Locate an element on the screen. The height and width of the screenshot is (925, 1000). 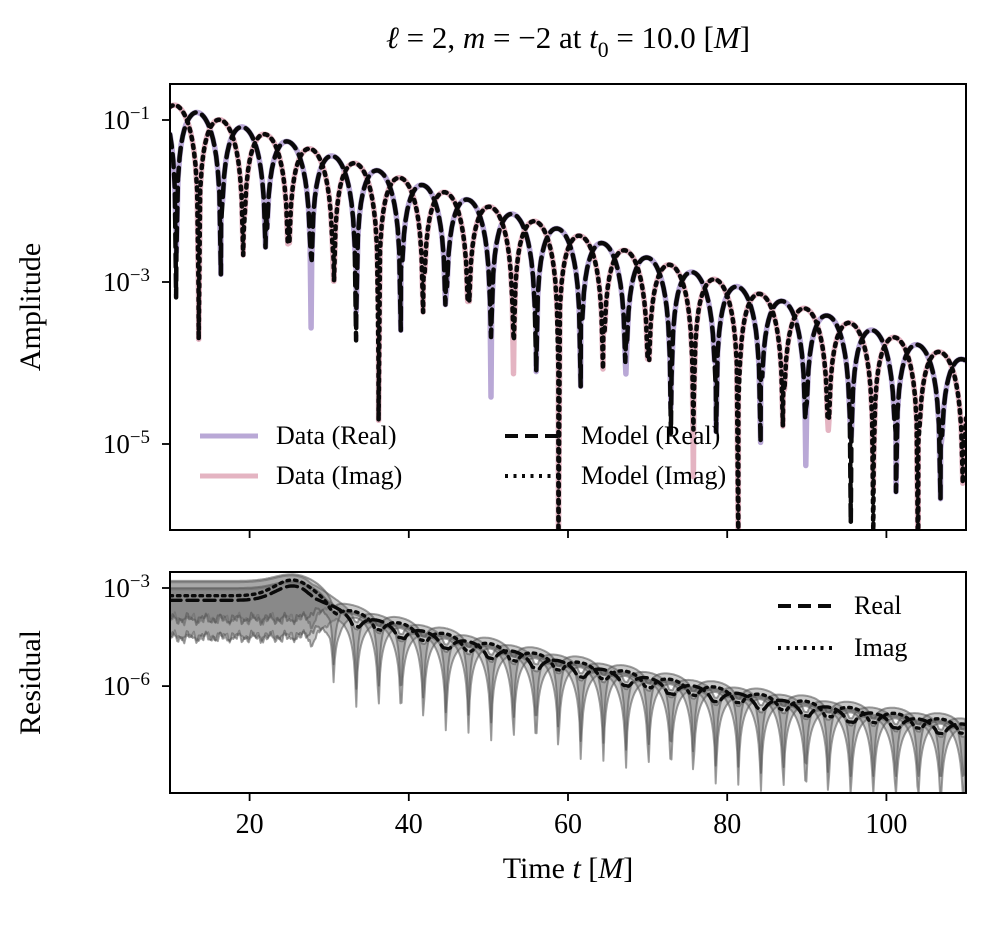
legend-data-real: Data (Real) is located at coordinates (298, 435).